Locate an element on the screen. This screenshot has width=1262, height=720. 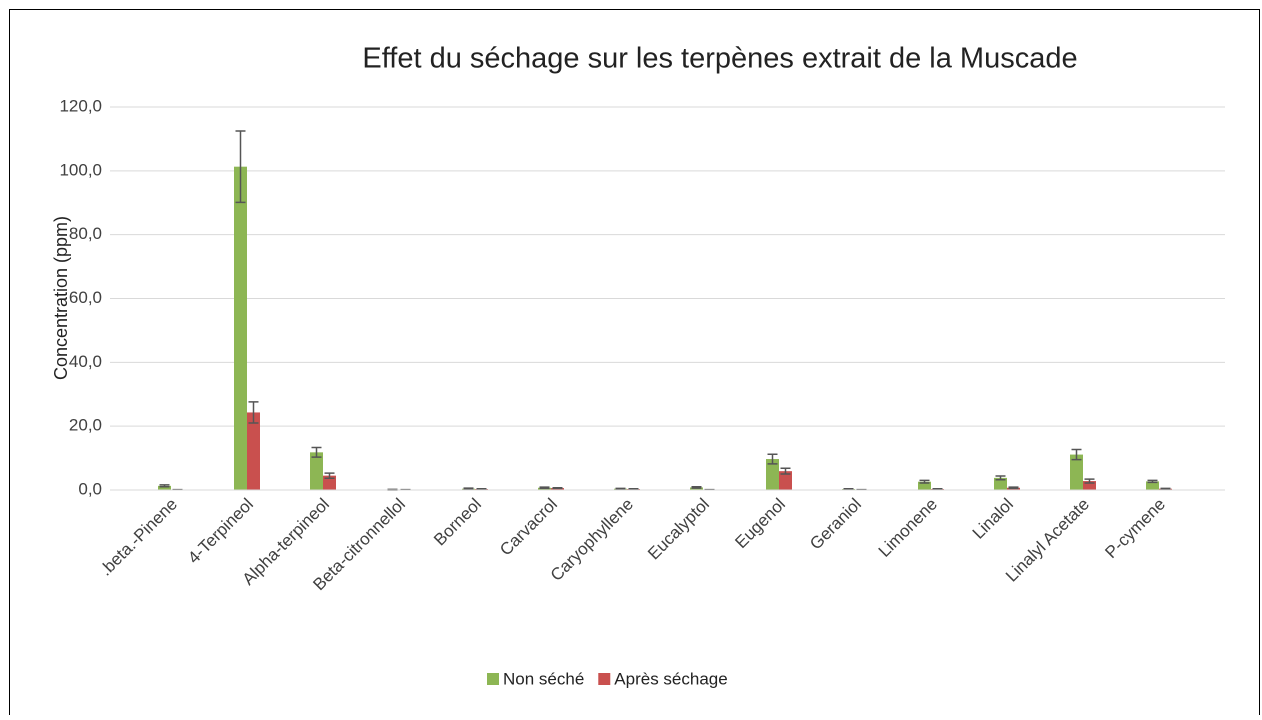
y-tick-label: 60,0 is located at coordinates (85, 297).